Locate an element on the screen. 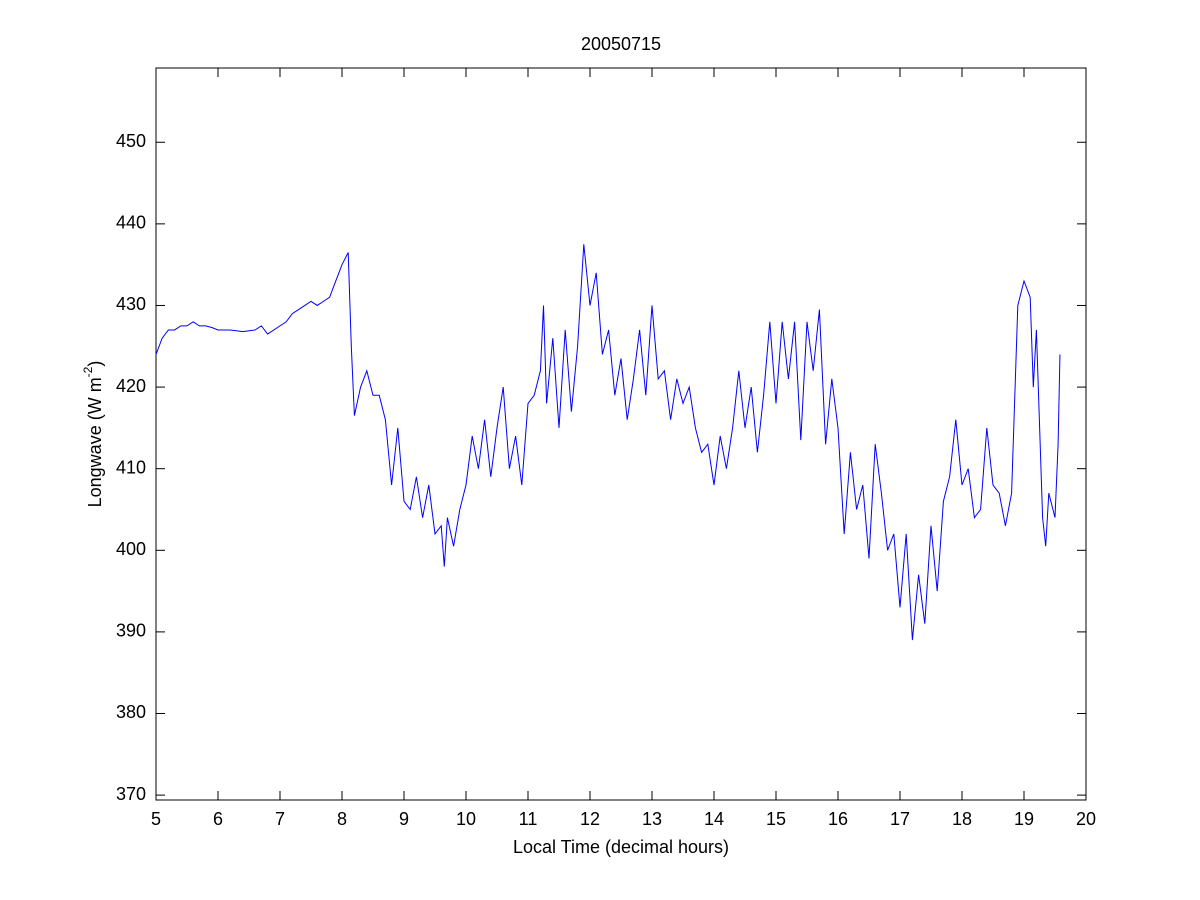 This screenshot has width=1200, height=900. x-tick-label: 6 is located at coordinates (218, 819).